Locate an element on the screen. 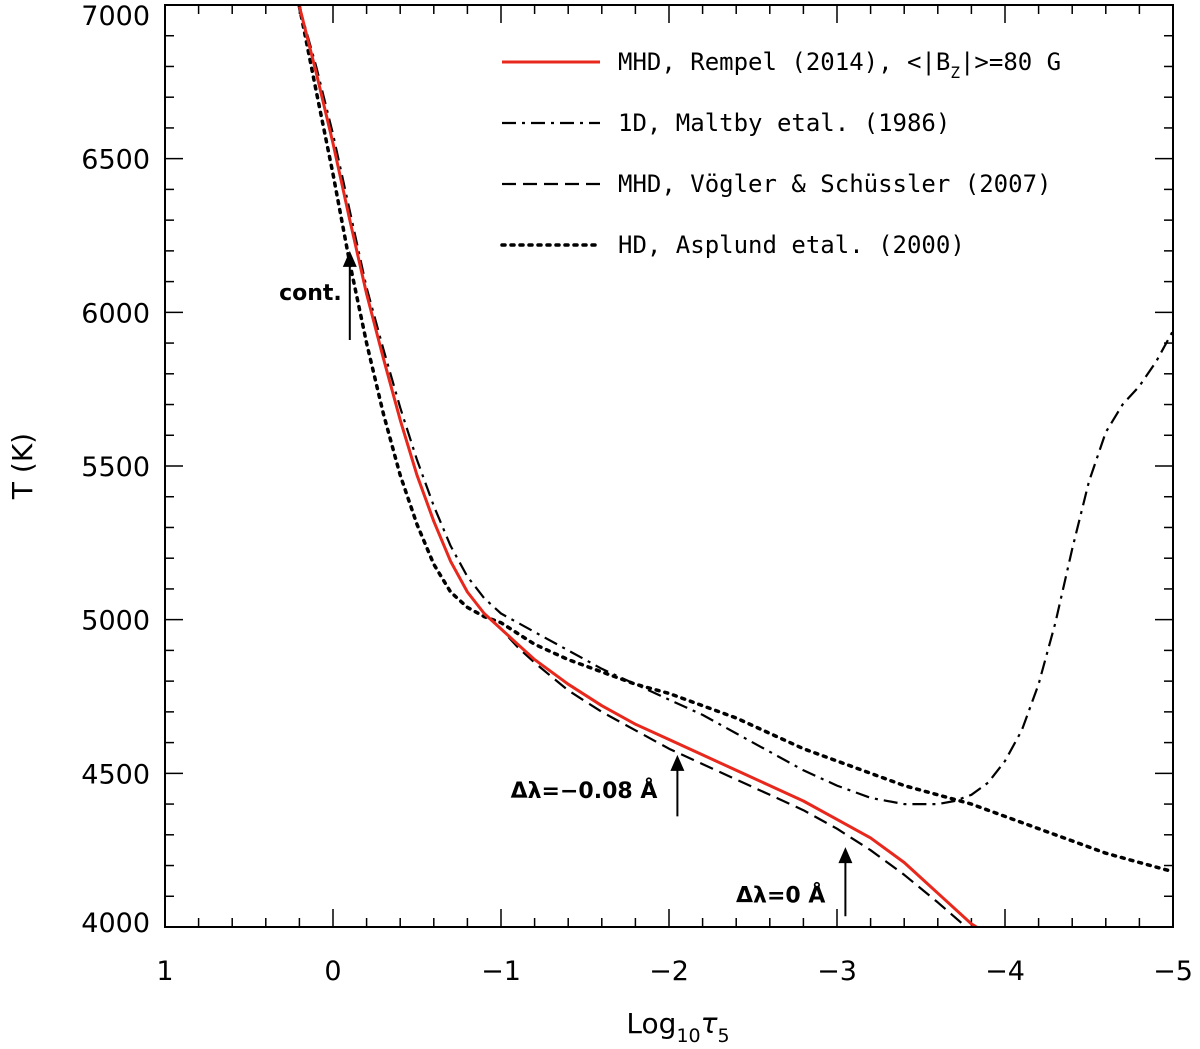  x-axis-title-symbol: τ is located at coordinates (709, 1023).